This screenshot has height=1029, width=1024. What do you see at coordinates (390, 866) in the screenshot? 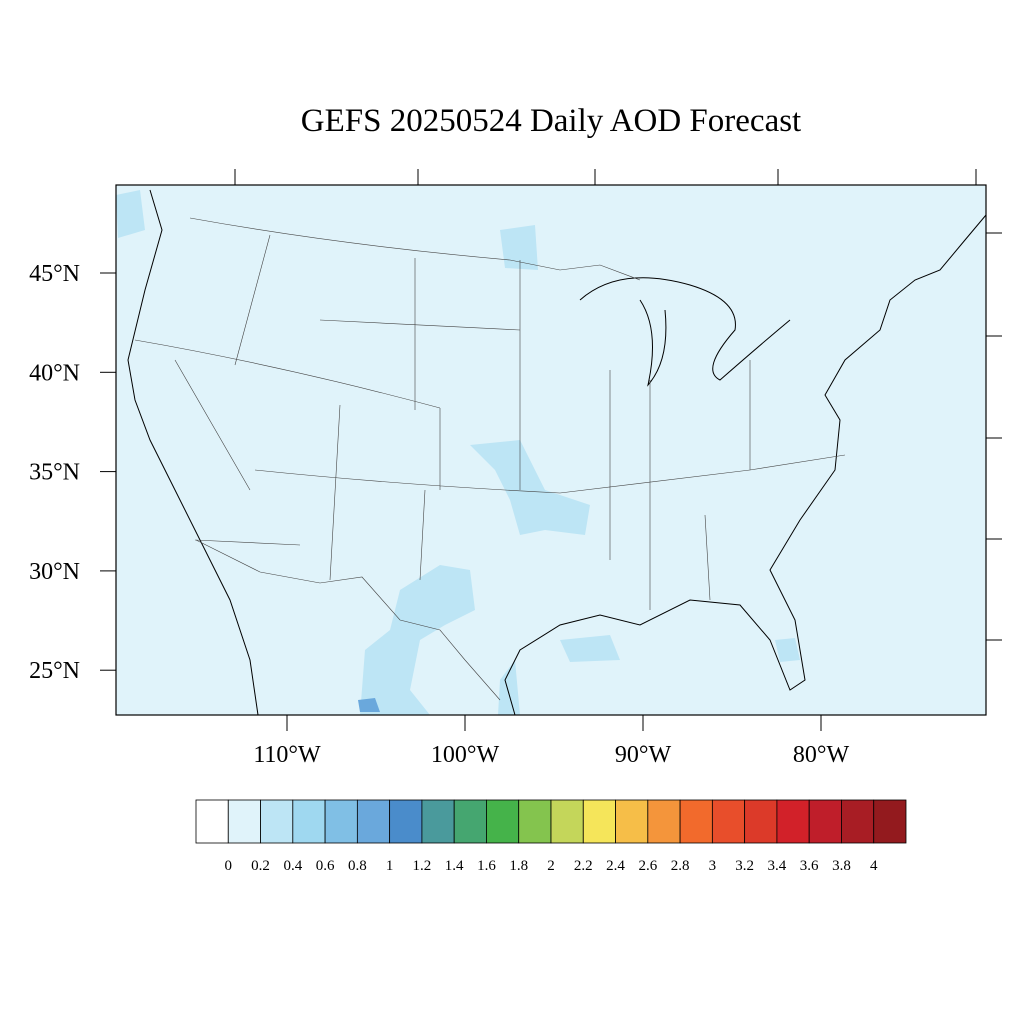
I see `colorbar-label: 1` at bounding box center [390, 866].